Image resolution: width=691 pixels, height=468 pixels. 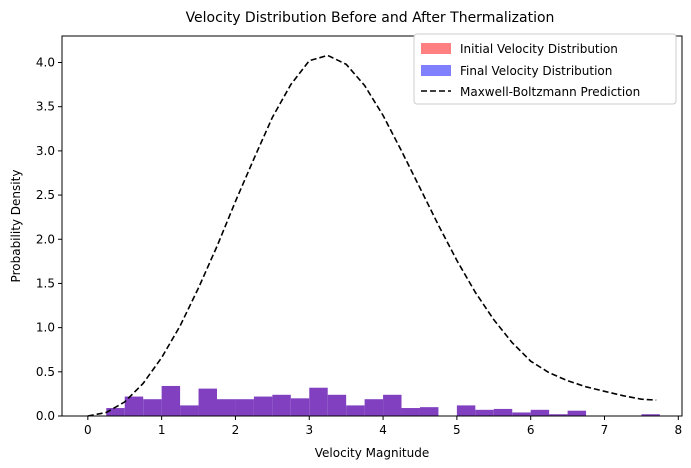 What do you see at coordinates (45, 63) in the screenshot?
I see `y-tick-label: 4.0` at bounding box center [45, 63].